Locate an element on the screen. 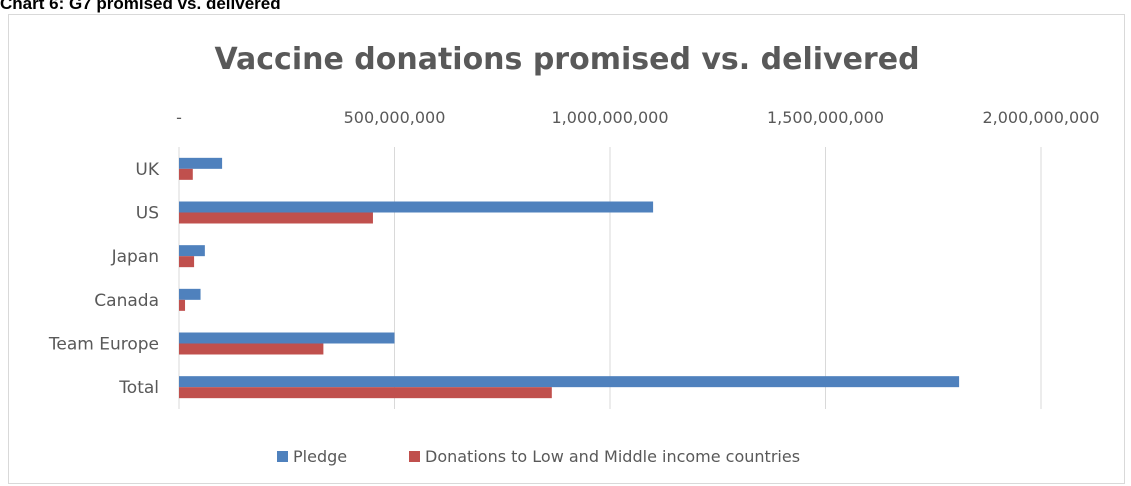  x-tick-label: 1,500,000,000 is located at coordinates (825, 117).